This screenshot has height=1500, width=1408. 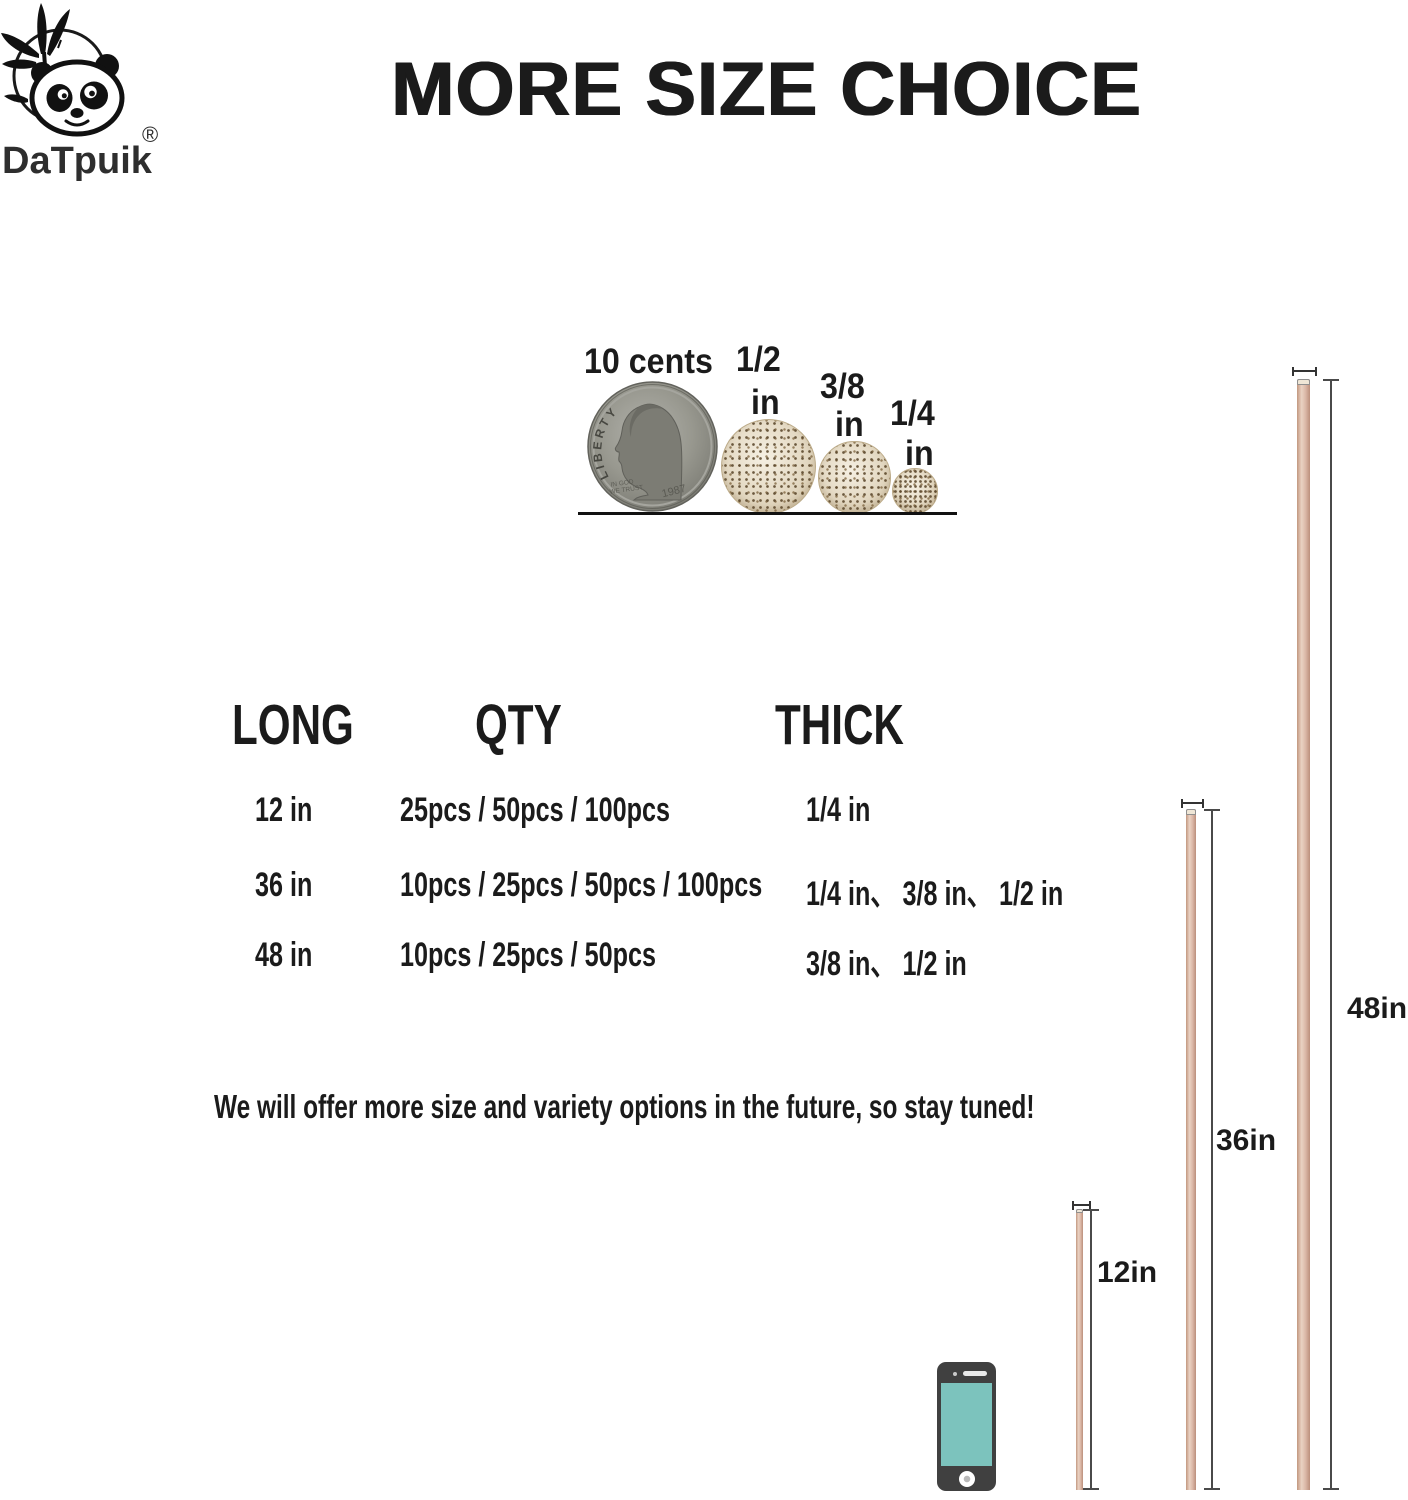 I want to click on measure-line-36in, so click(x=1212, y=1149).